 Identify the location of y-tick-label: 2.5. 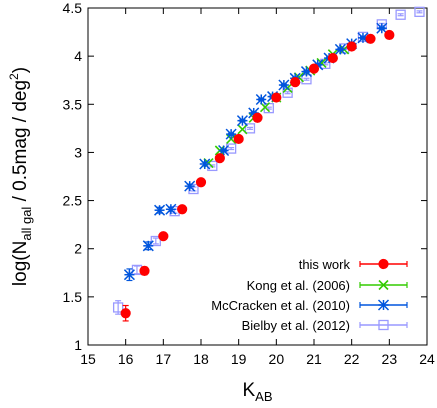
(73, 201).